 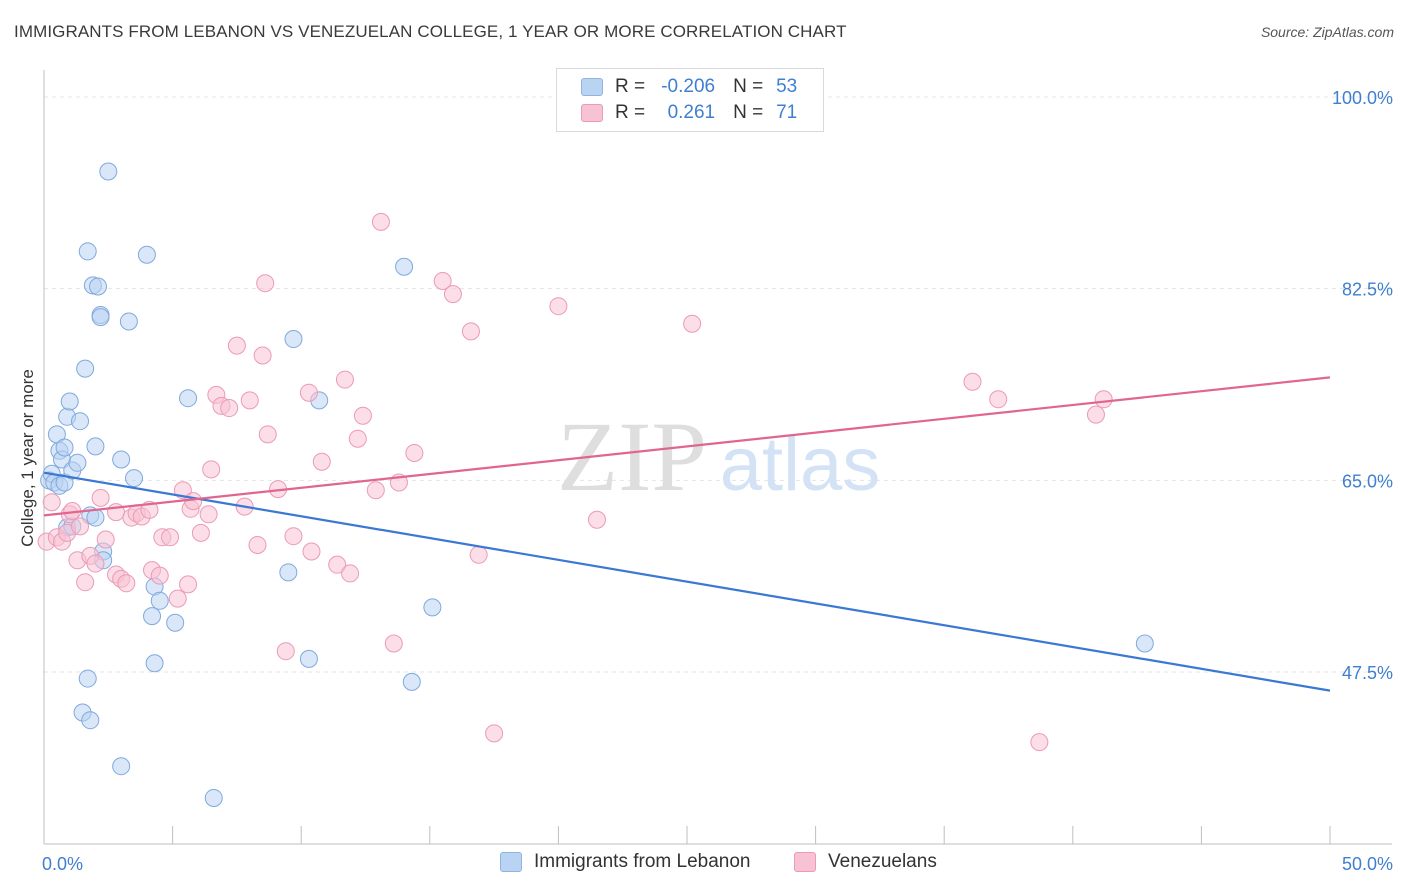 I want to click on pink-swatch, so click(x=592, y=113).